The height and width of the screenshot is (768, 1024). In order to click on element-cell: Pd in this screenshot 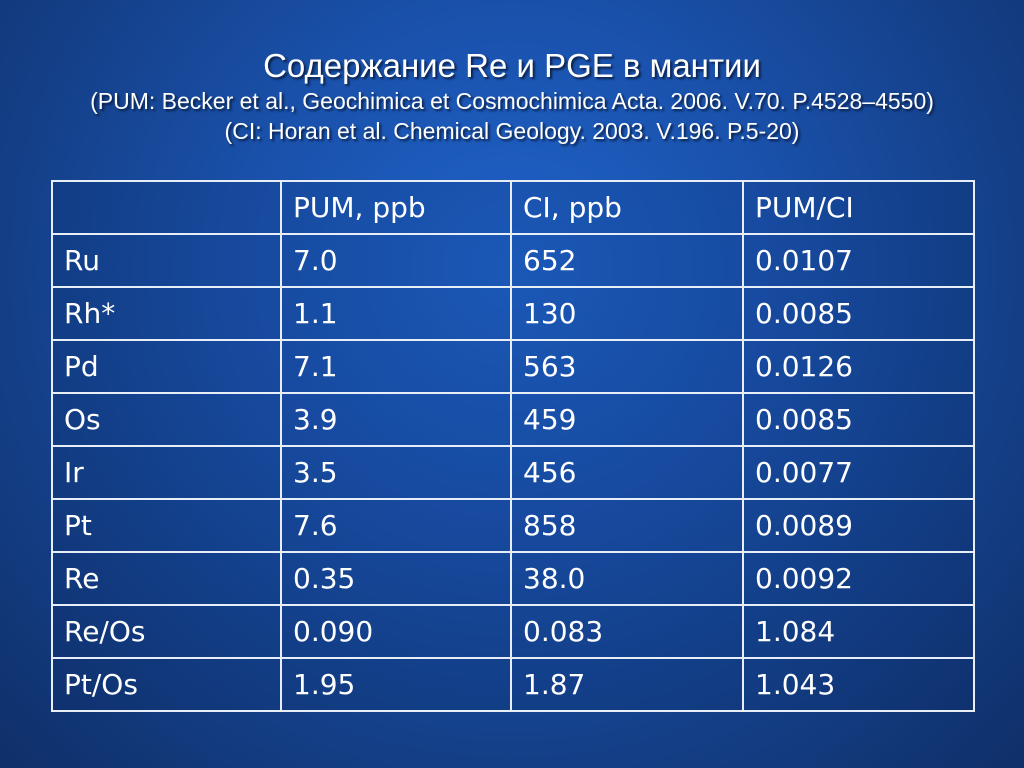, I will do `click(166, 366)`.